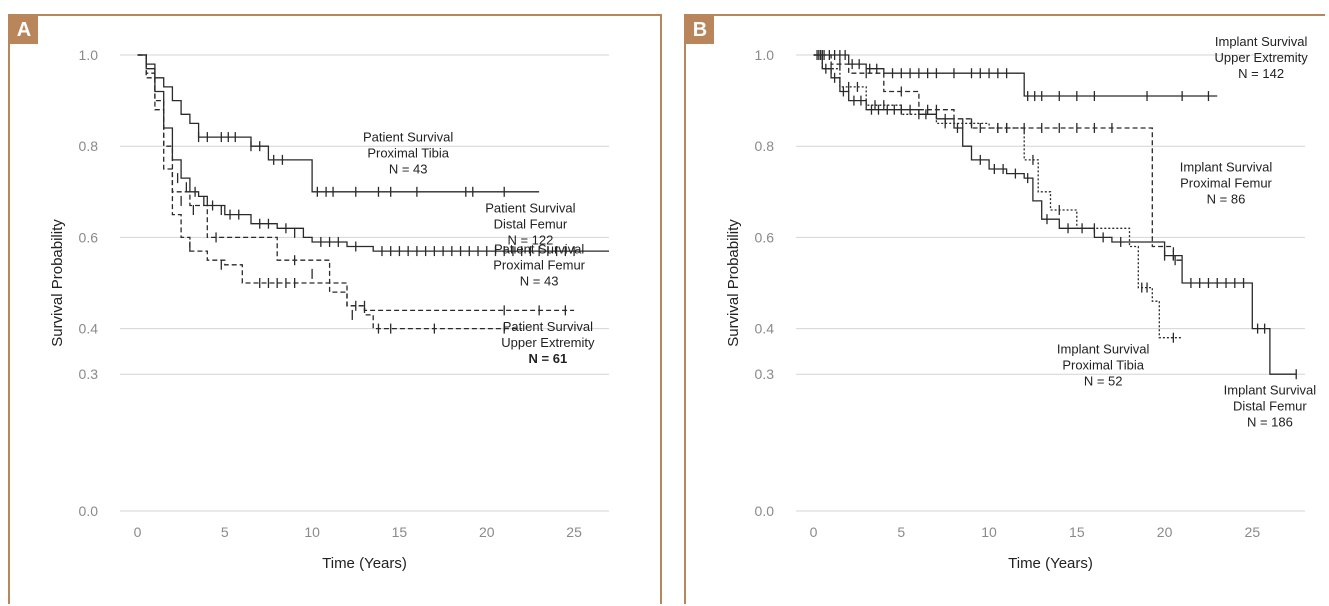 This screenshot has height=606, width=1329. I want to click on series-label: N = 86, so click(1226, 198).